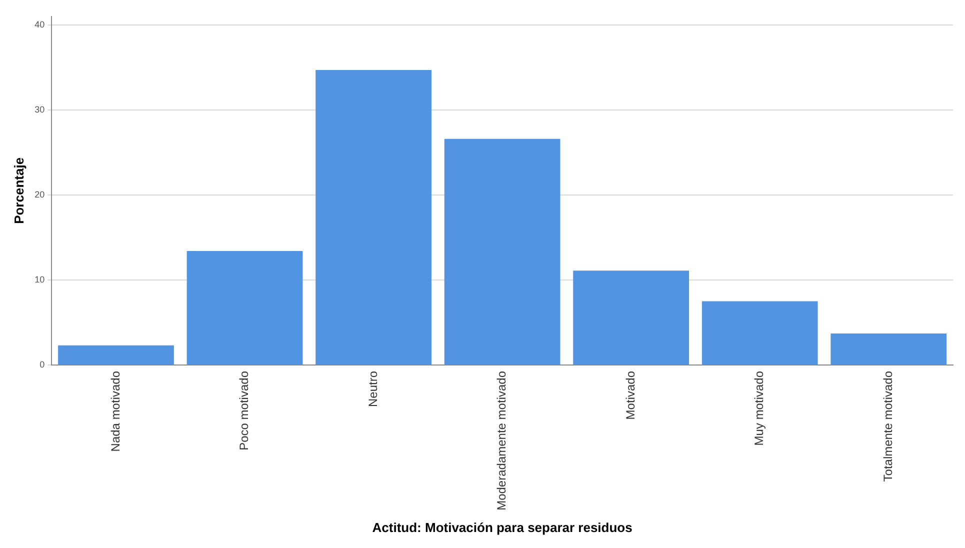 This screenshot has height=548, width=965. What do you see at coordinates (39, 279) in the screenshot?
I see `y-tick-label: 10` at bounding box center [39, 279].